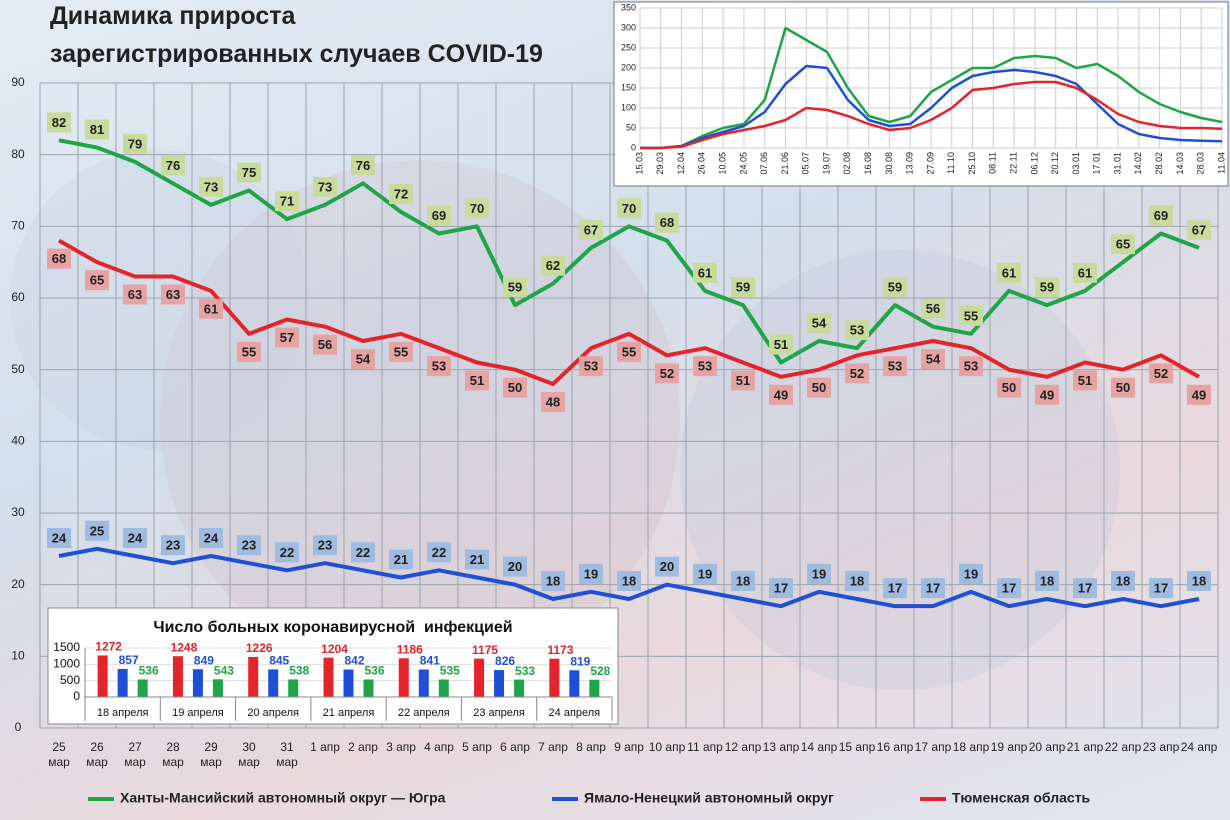 The image size is (1230, 820). Describe the element at coordinates (1159, 163) in the screenshot. I see `x-tick-label: 28.02` at that location.